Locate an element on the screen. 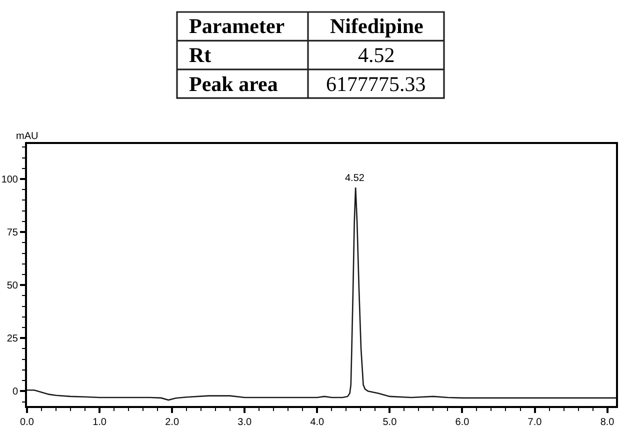  y-tick-label: 25 is located at coordinates (12, 339).